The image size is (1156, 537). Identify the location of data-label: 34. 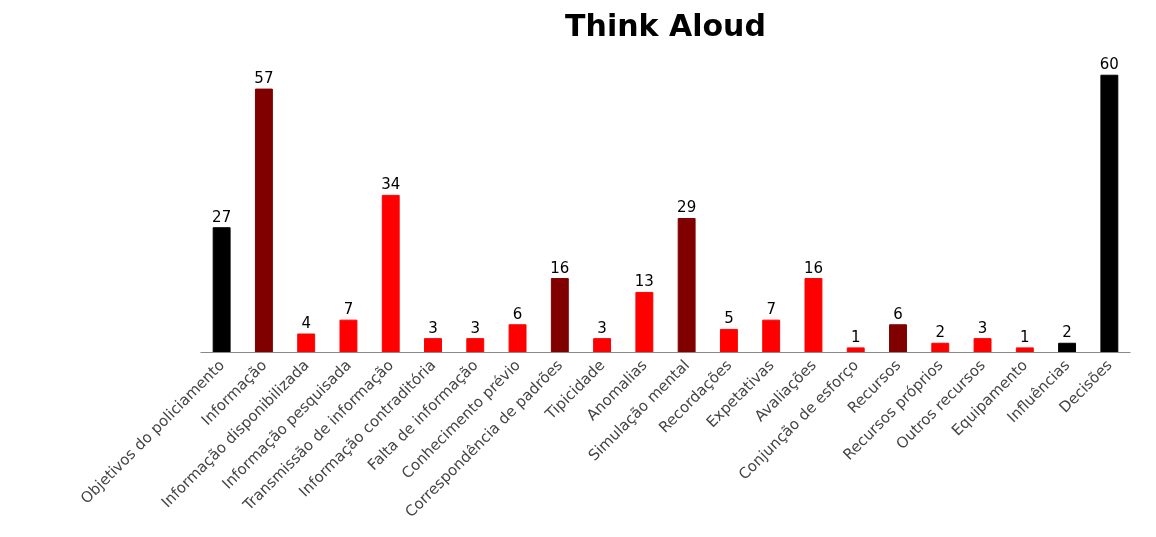
(391, 184).